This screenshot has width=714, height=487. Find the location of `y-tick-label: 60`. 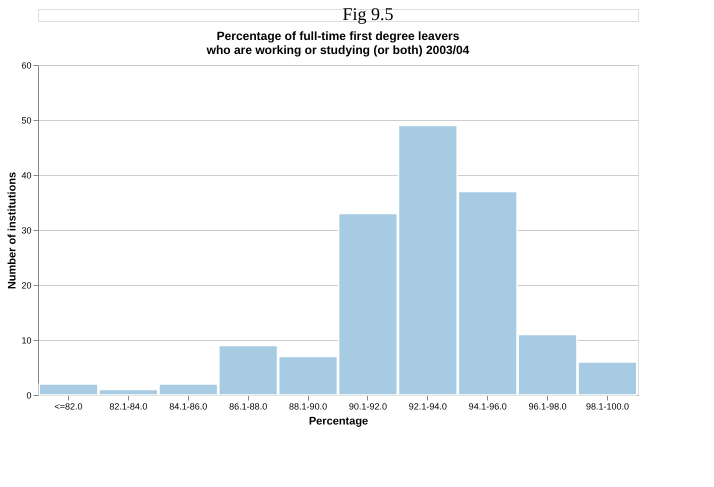

y-tick-label: 60 is located at coordinates (26, 65).